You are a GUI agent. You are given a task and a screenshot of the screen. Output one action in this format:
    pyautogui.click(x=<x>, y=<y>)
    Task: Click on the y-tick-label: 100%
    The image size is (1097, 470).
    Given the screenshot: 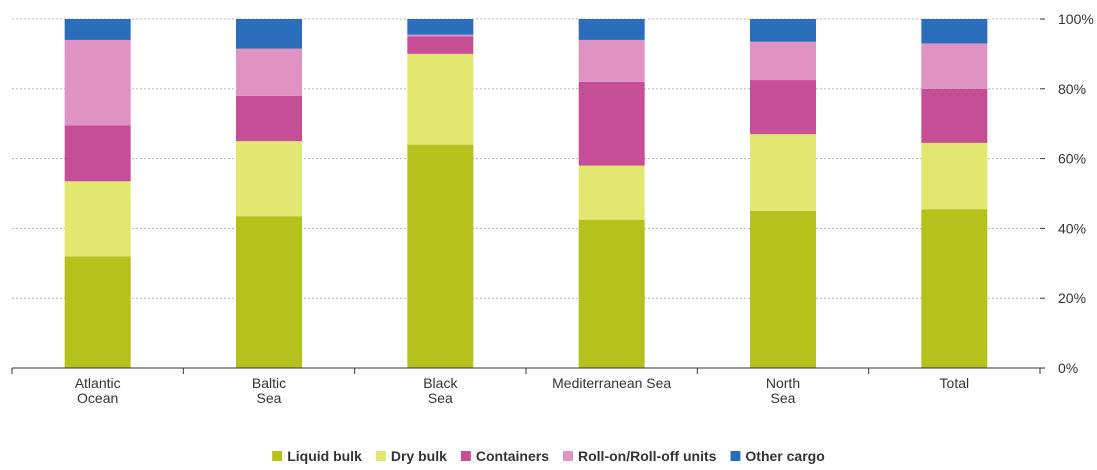 What is the action you would take?
    pyautogui.click(x=1076, y=19)
    